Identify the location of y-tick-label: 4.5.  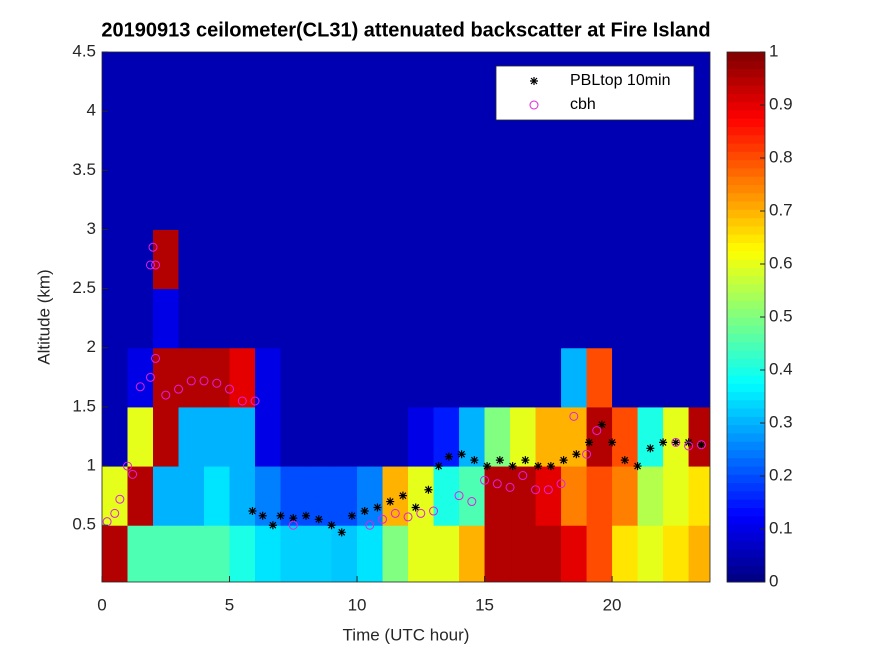
(84, 50).